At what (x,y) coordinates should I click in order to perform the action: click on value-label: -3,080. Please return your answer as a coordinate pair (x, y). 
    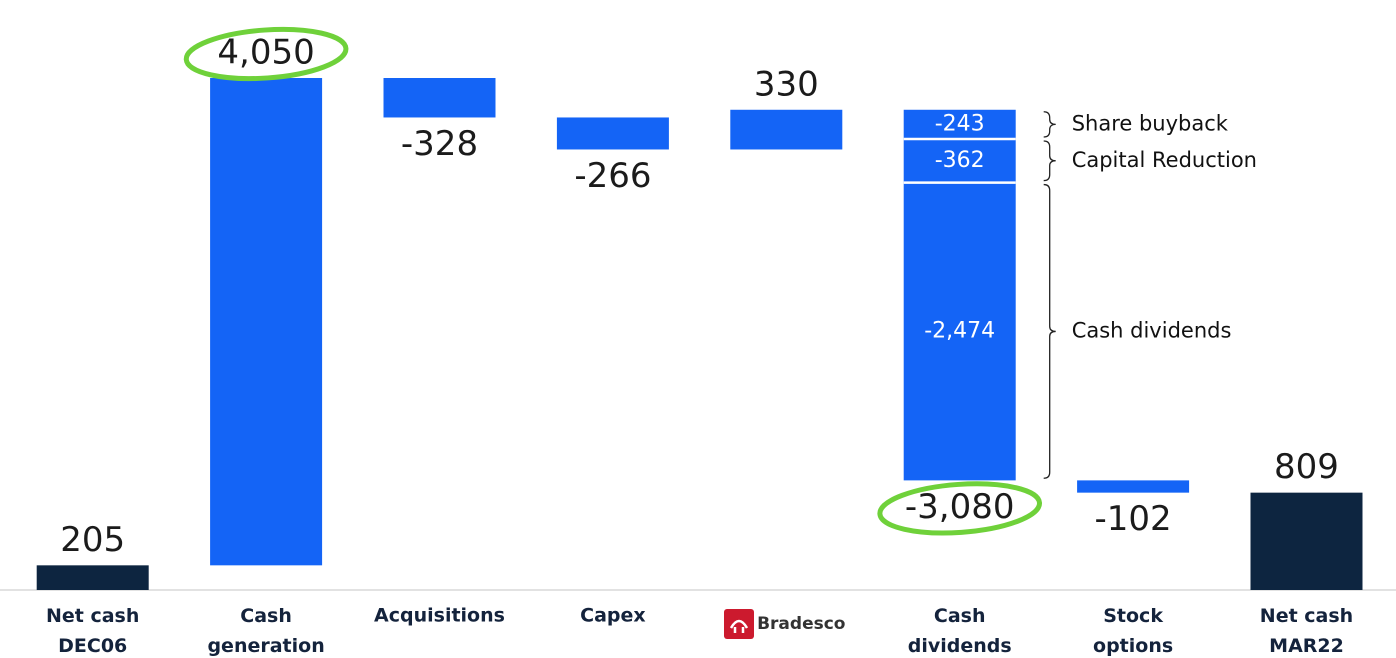
    Looking at the image, I should click on (960, 507).